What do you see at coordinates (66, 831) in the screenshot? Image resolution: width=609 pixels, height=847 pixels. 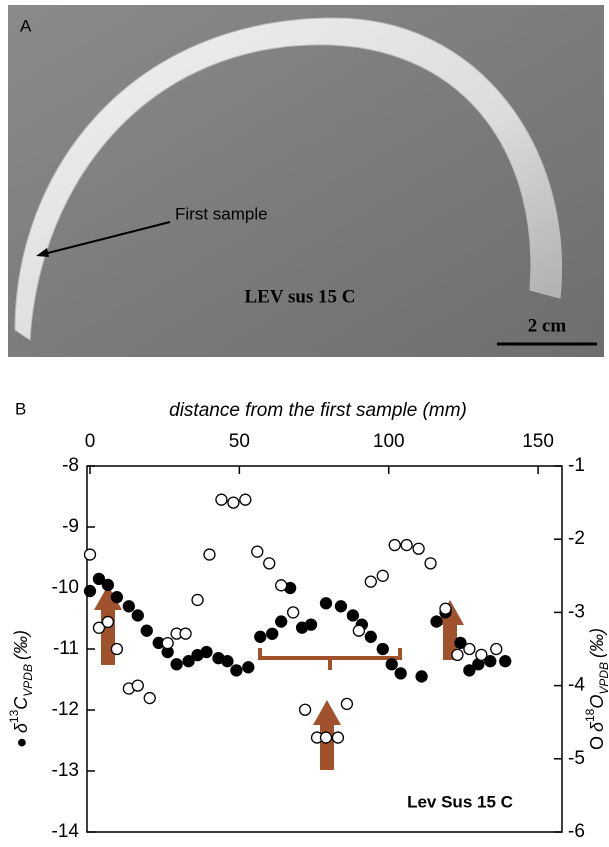 I see `y-tick-label: -14` at bounding box center [66, 831].